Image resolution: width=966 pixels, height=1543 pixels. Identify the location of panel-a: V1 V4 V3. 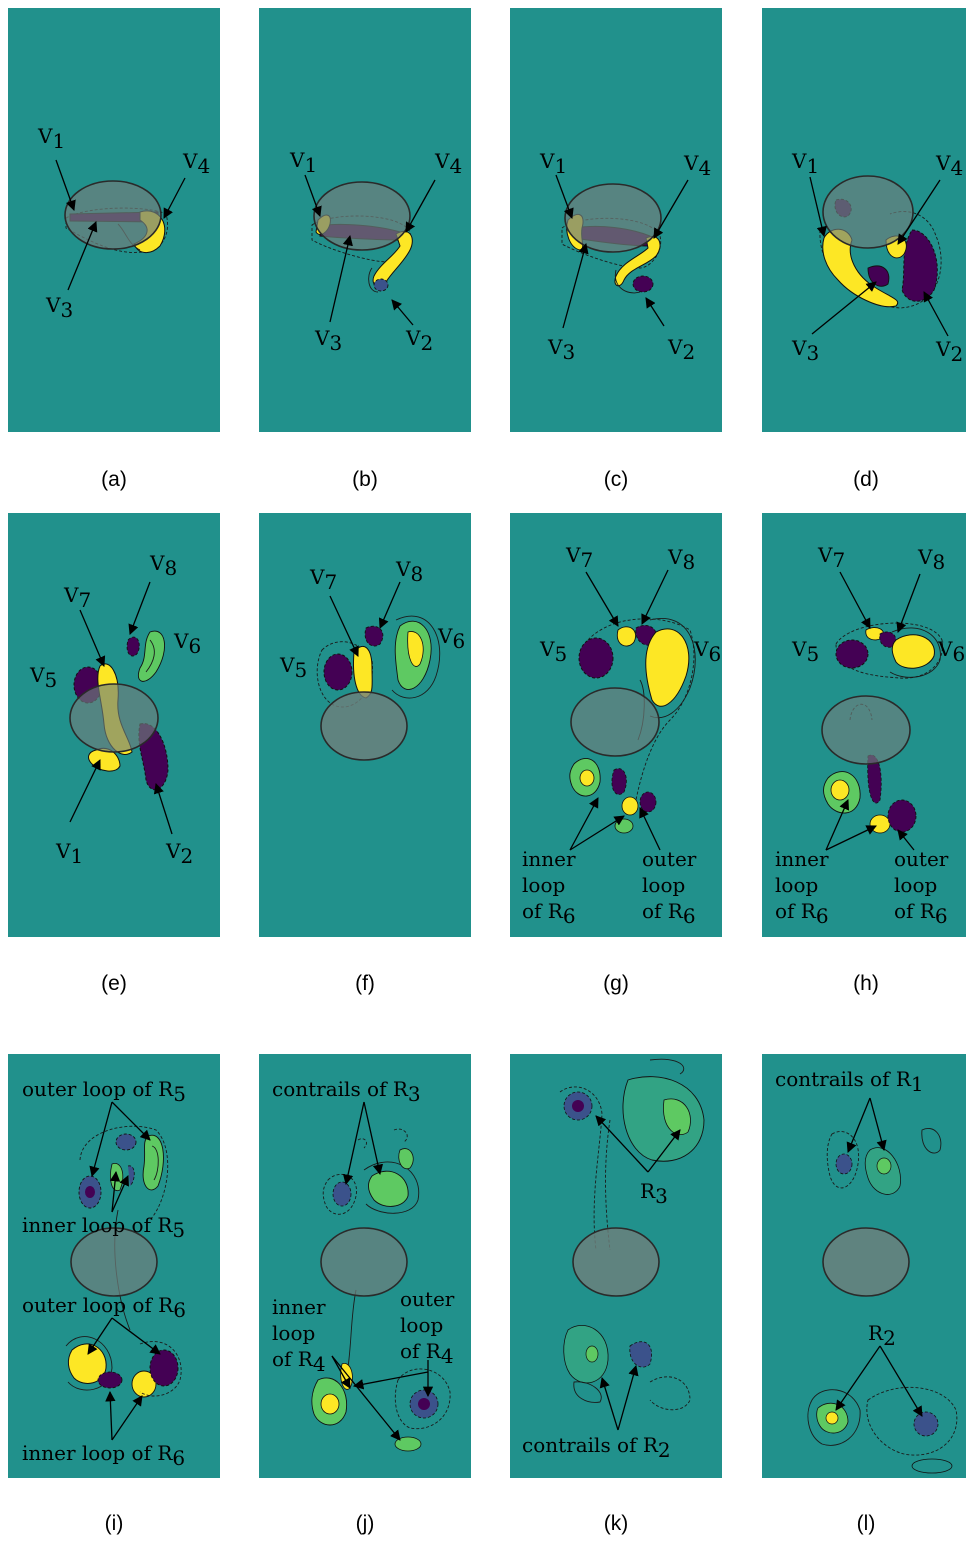
(114, 220).